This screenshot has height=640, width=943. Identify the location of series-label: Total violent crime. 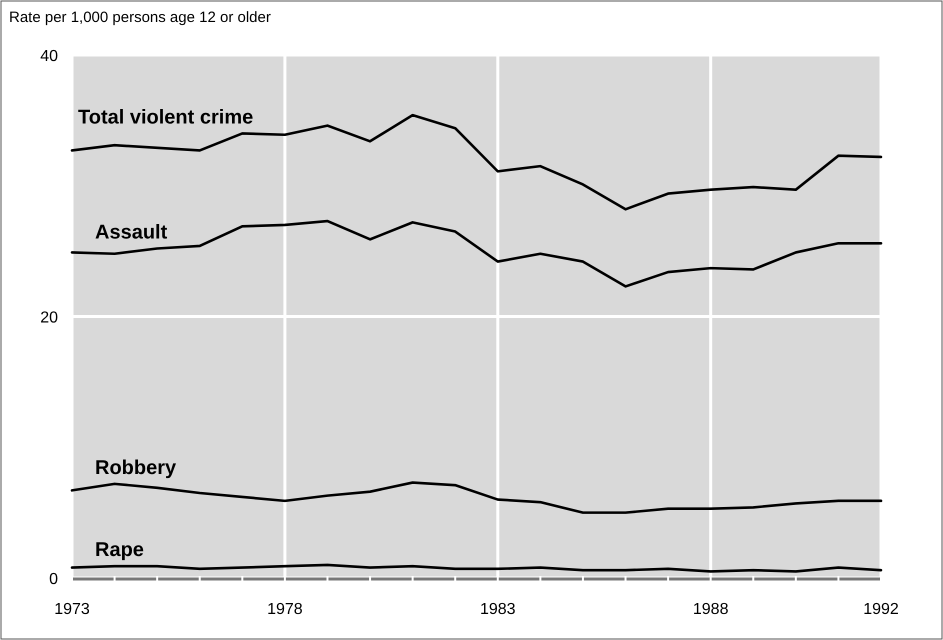
(166, 117).